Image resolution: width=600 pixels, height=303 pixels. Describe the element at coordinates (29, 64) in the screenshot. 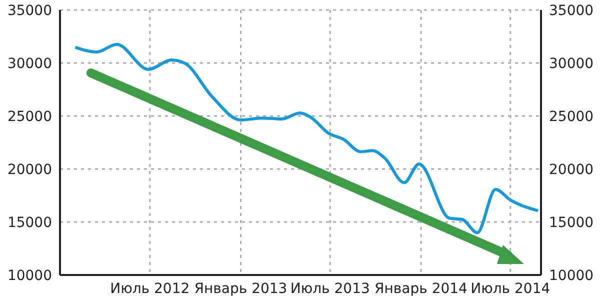

I see `y-tick-label: 30000` at that location.